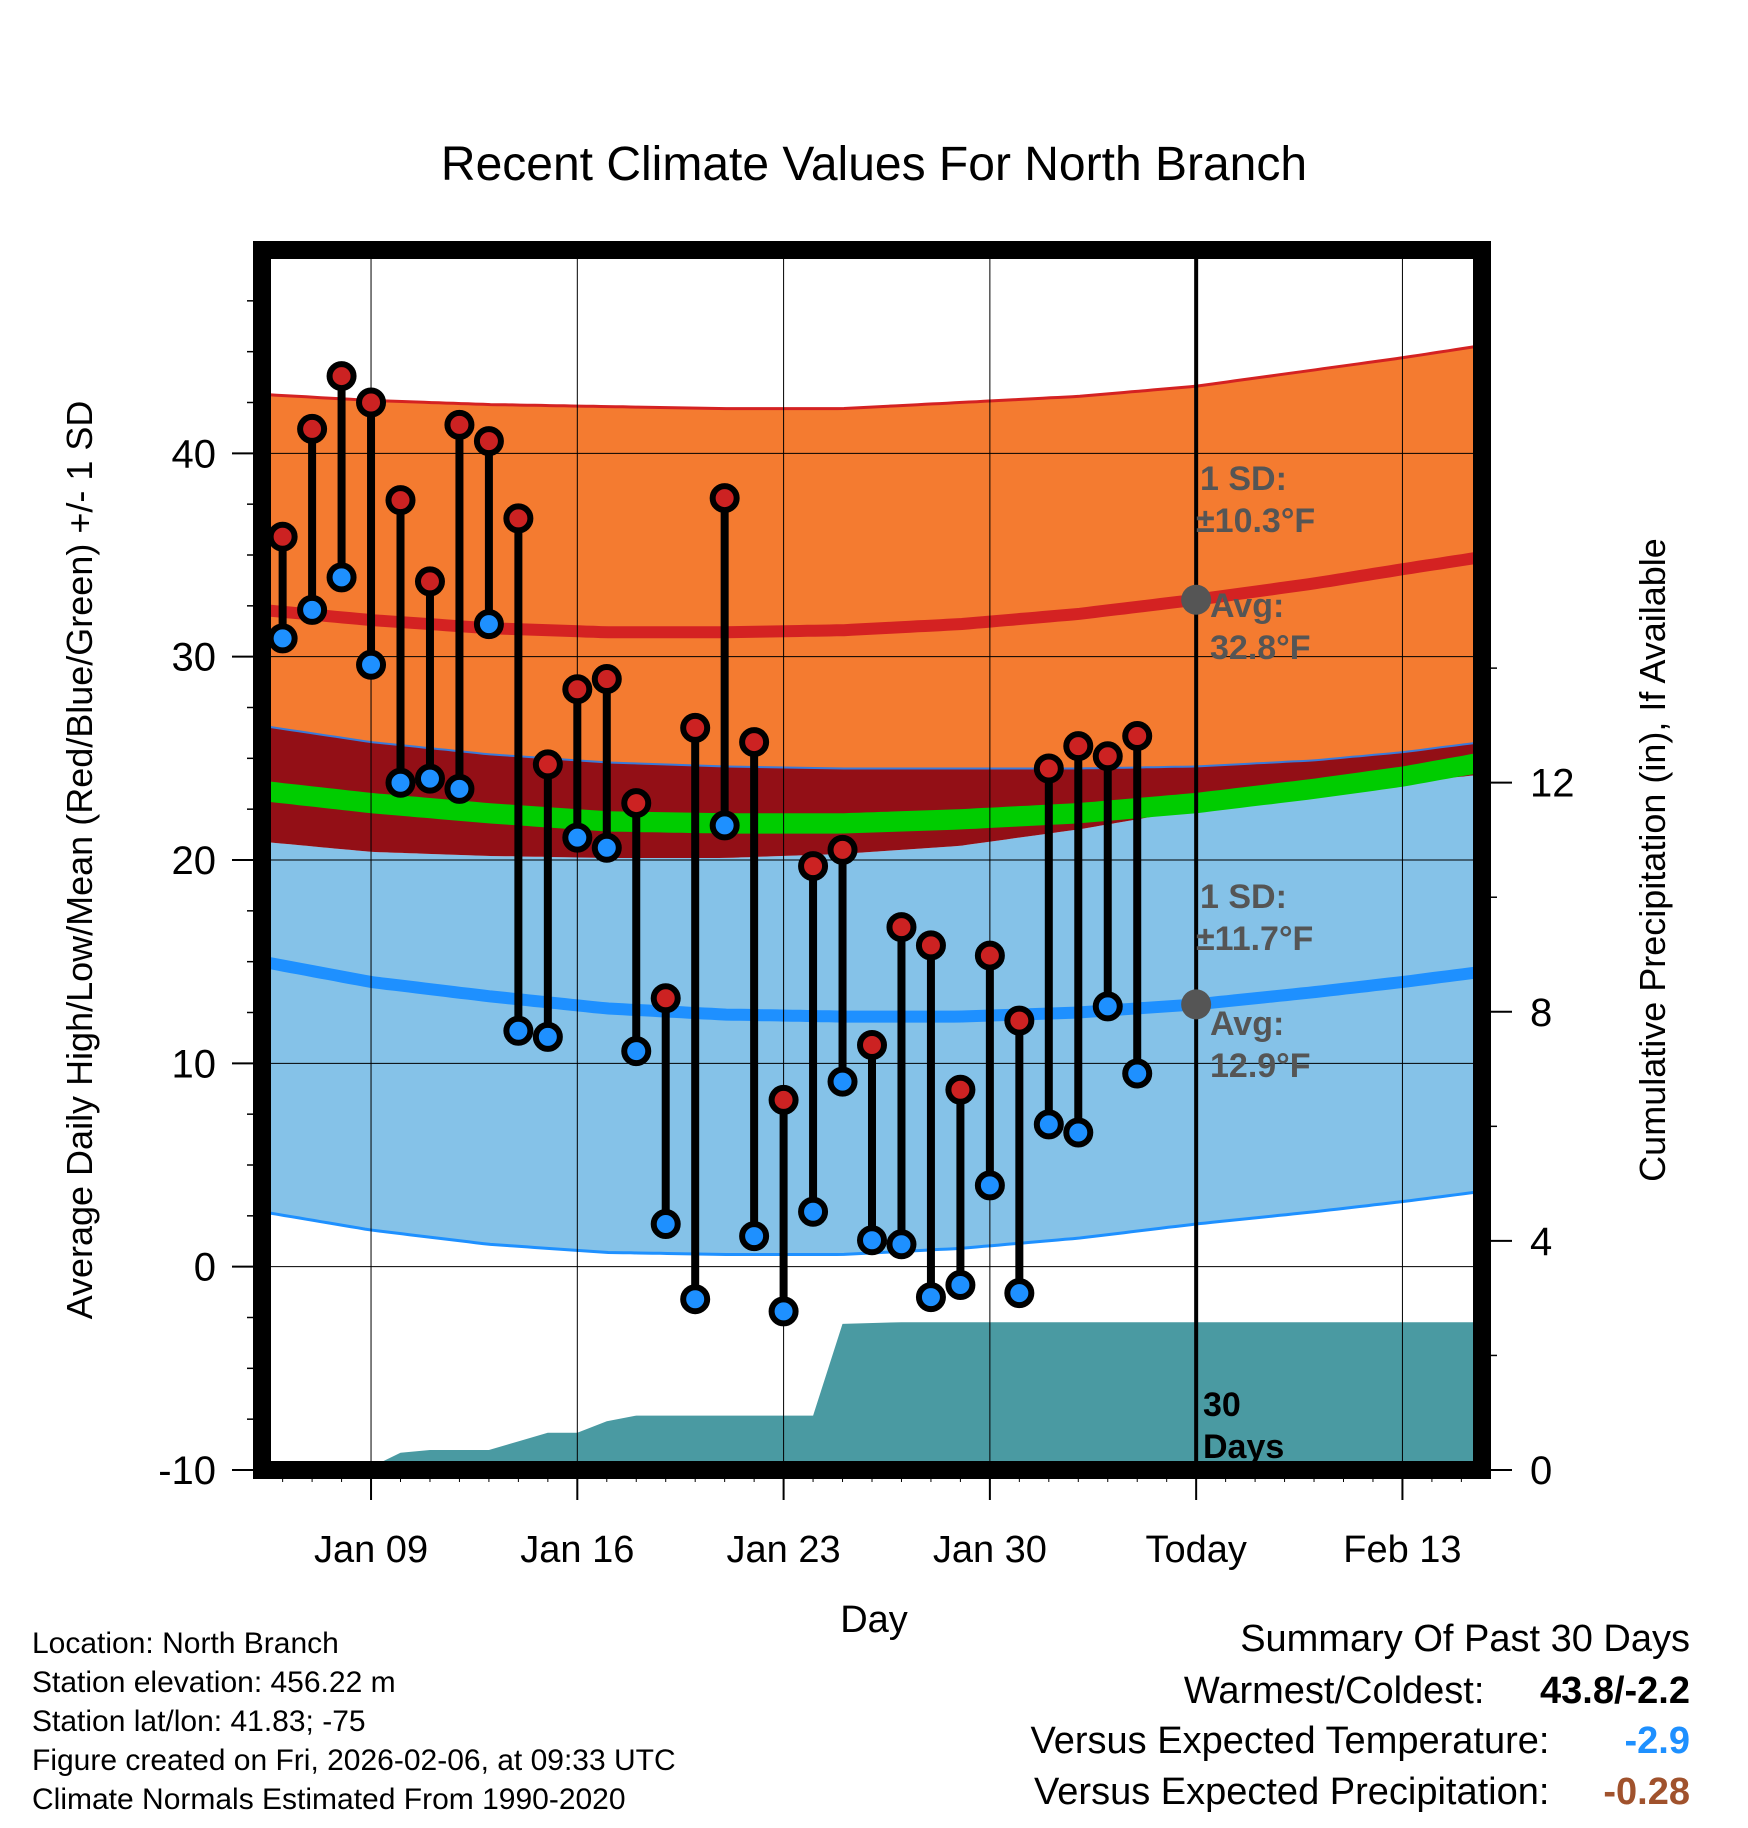 Image resolution: width=1748 pixels, height=1828 pixels. Describe the element at coordinates (205, 1268) in the screenshot. I see `y-tick-label: 0` at that location.